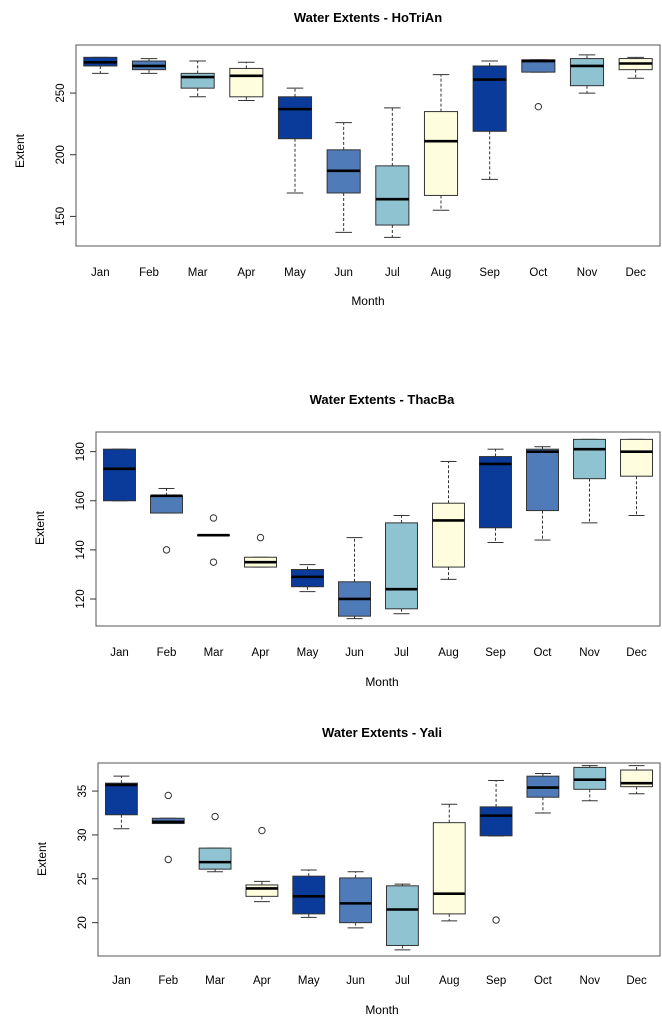 This screenshot has height=1020, width=662. I want to click on x-tick-label: Nov, so click(587, 273).